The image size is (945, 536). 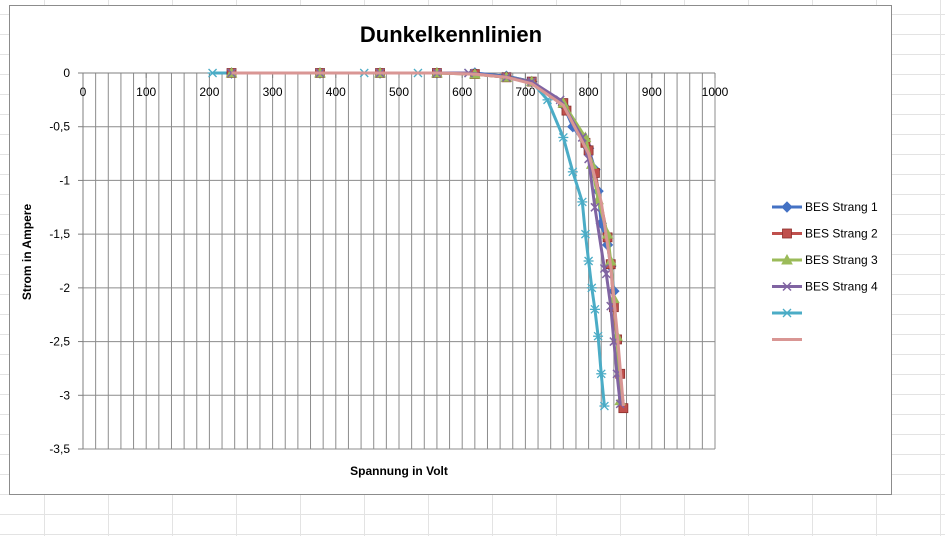 What do you see at coordinates (399, 92) in the screenshot?
I see `x-tick-label: 500` at bounding box center [399, 92].